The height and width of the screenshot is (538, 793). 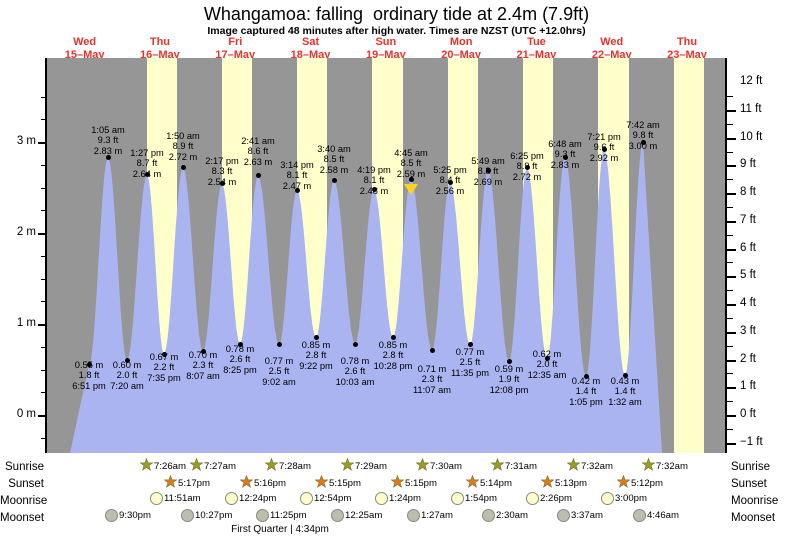 What do you see at coordinates (393, 355) in the screenshot?
I see `low-tide-label-8: 0.85 m 2.8 ft 10:28 pm` at bounding box center [393, 355].